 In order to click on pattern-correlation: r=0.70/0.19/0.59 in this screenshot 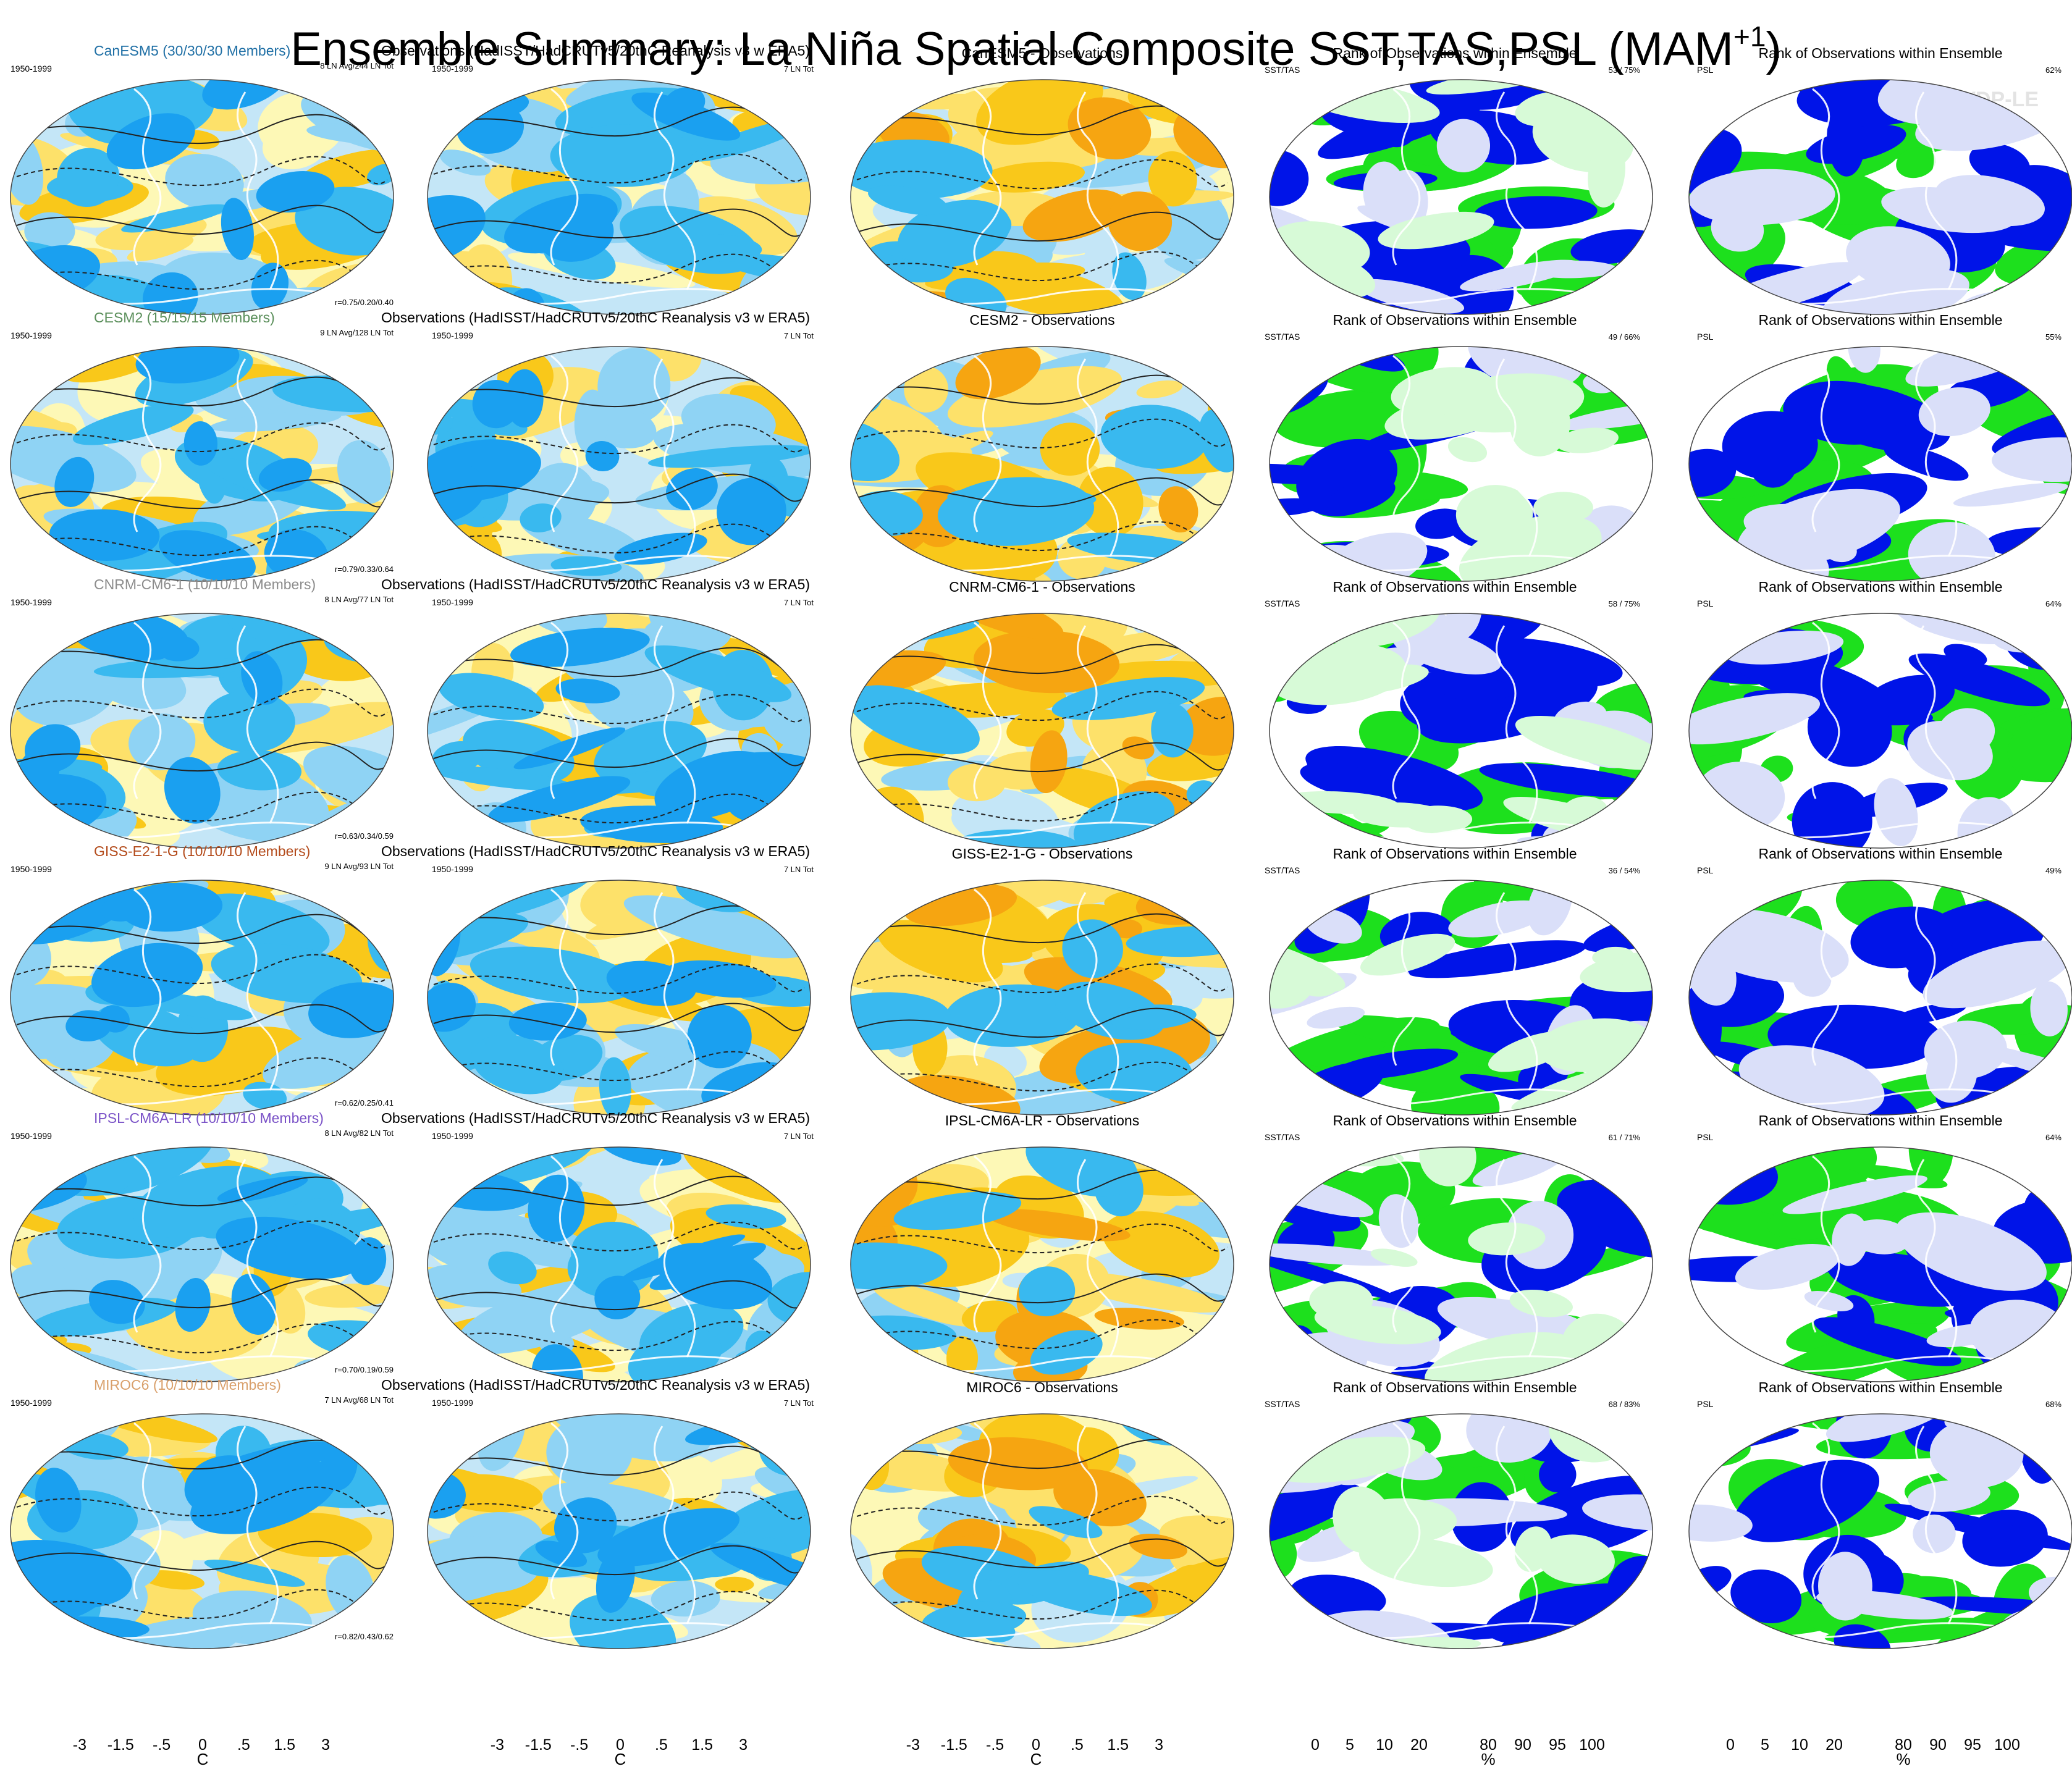, I will do `click(364, 1369)`.